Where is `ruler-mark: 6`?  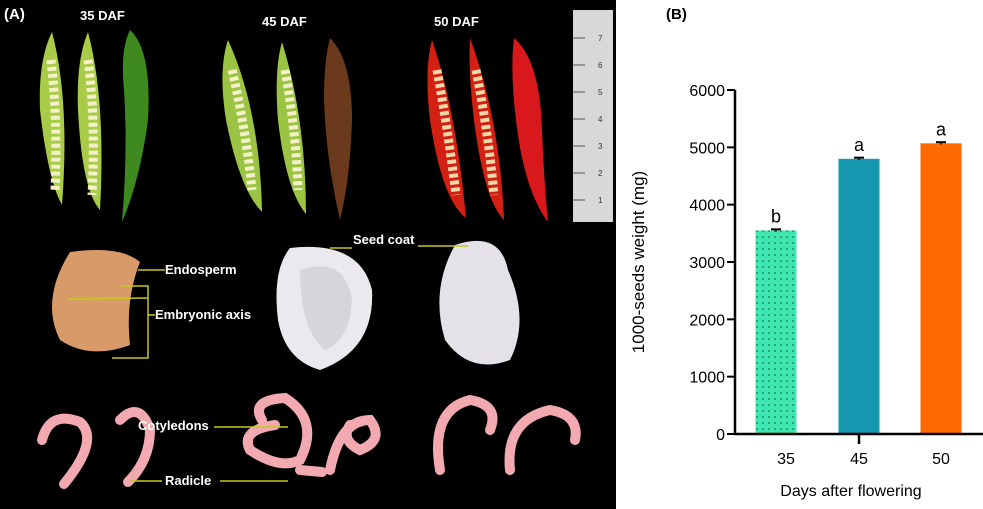
ruler-mark: 6 is located at coordinates (600, 65).